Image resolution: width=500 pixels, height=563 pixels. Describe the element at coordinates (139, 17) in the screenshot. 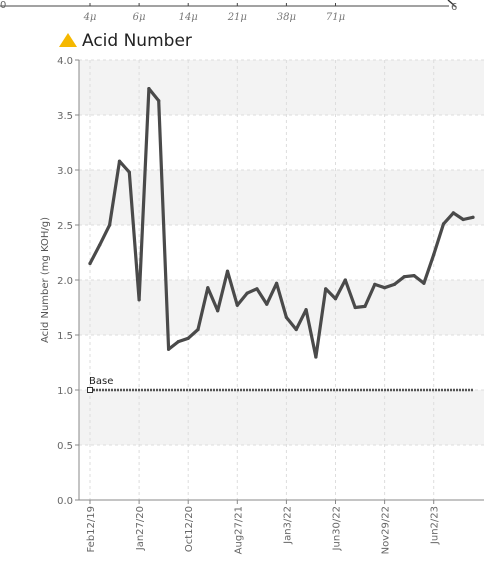

I see `top-axis-tick-label: 6μ` at that location.